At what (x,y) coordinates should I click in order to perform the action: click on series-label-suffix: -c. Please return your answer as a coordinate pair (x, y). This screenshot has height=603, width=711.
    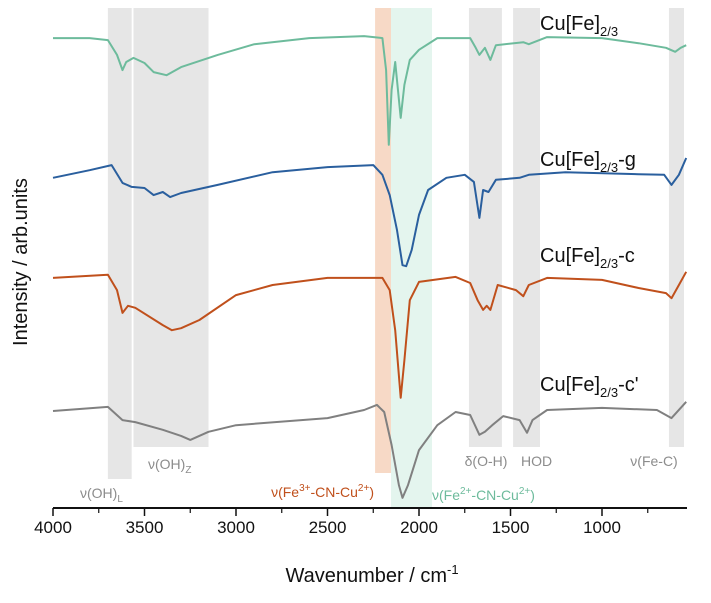
    Looking at the image, I should click on (626, 256).